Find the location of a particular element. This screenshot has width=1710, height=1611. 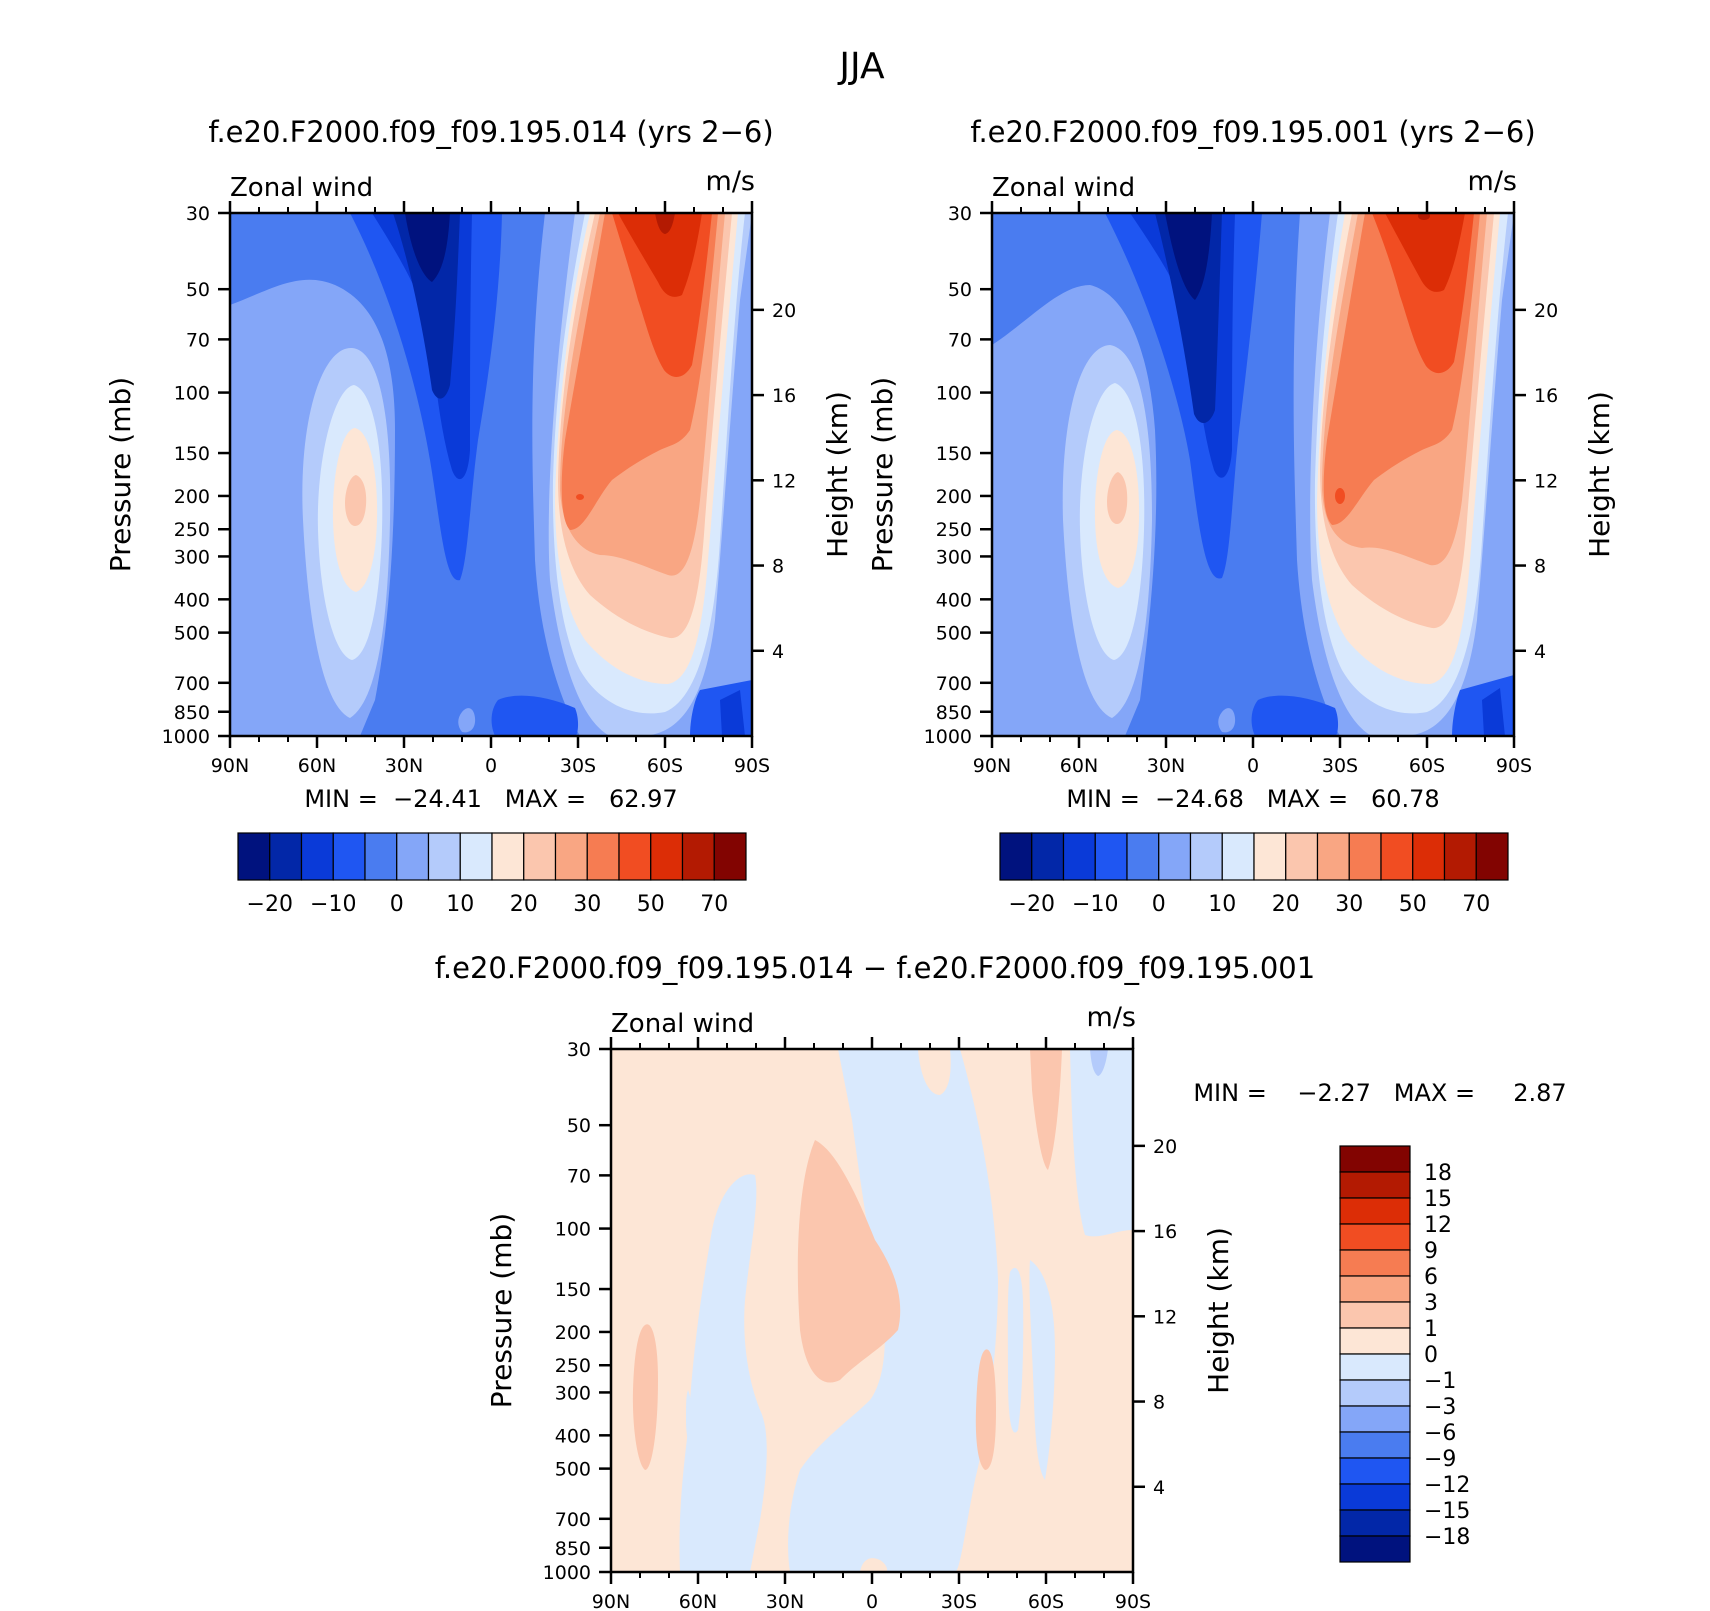

panel-a-colorbar-label: −20 is located at coordinates (270, 904).